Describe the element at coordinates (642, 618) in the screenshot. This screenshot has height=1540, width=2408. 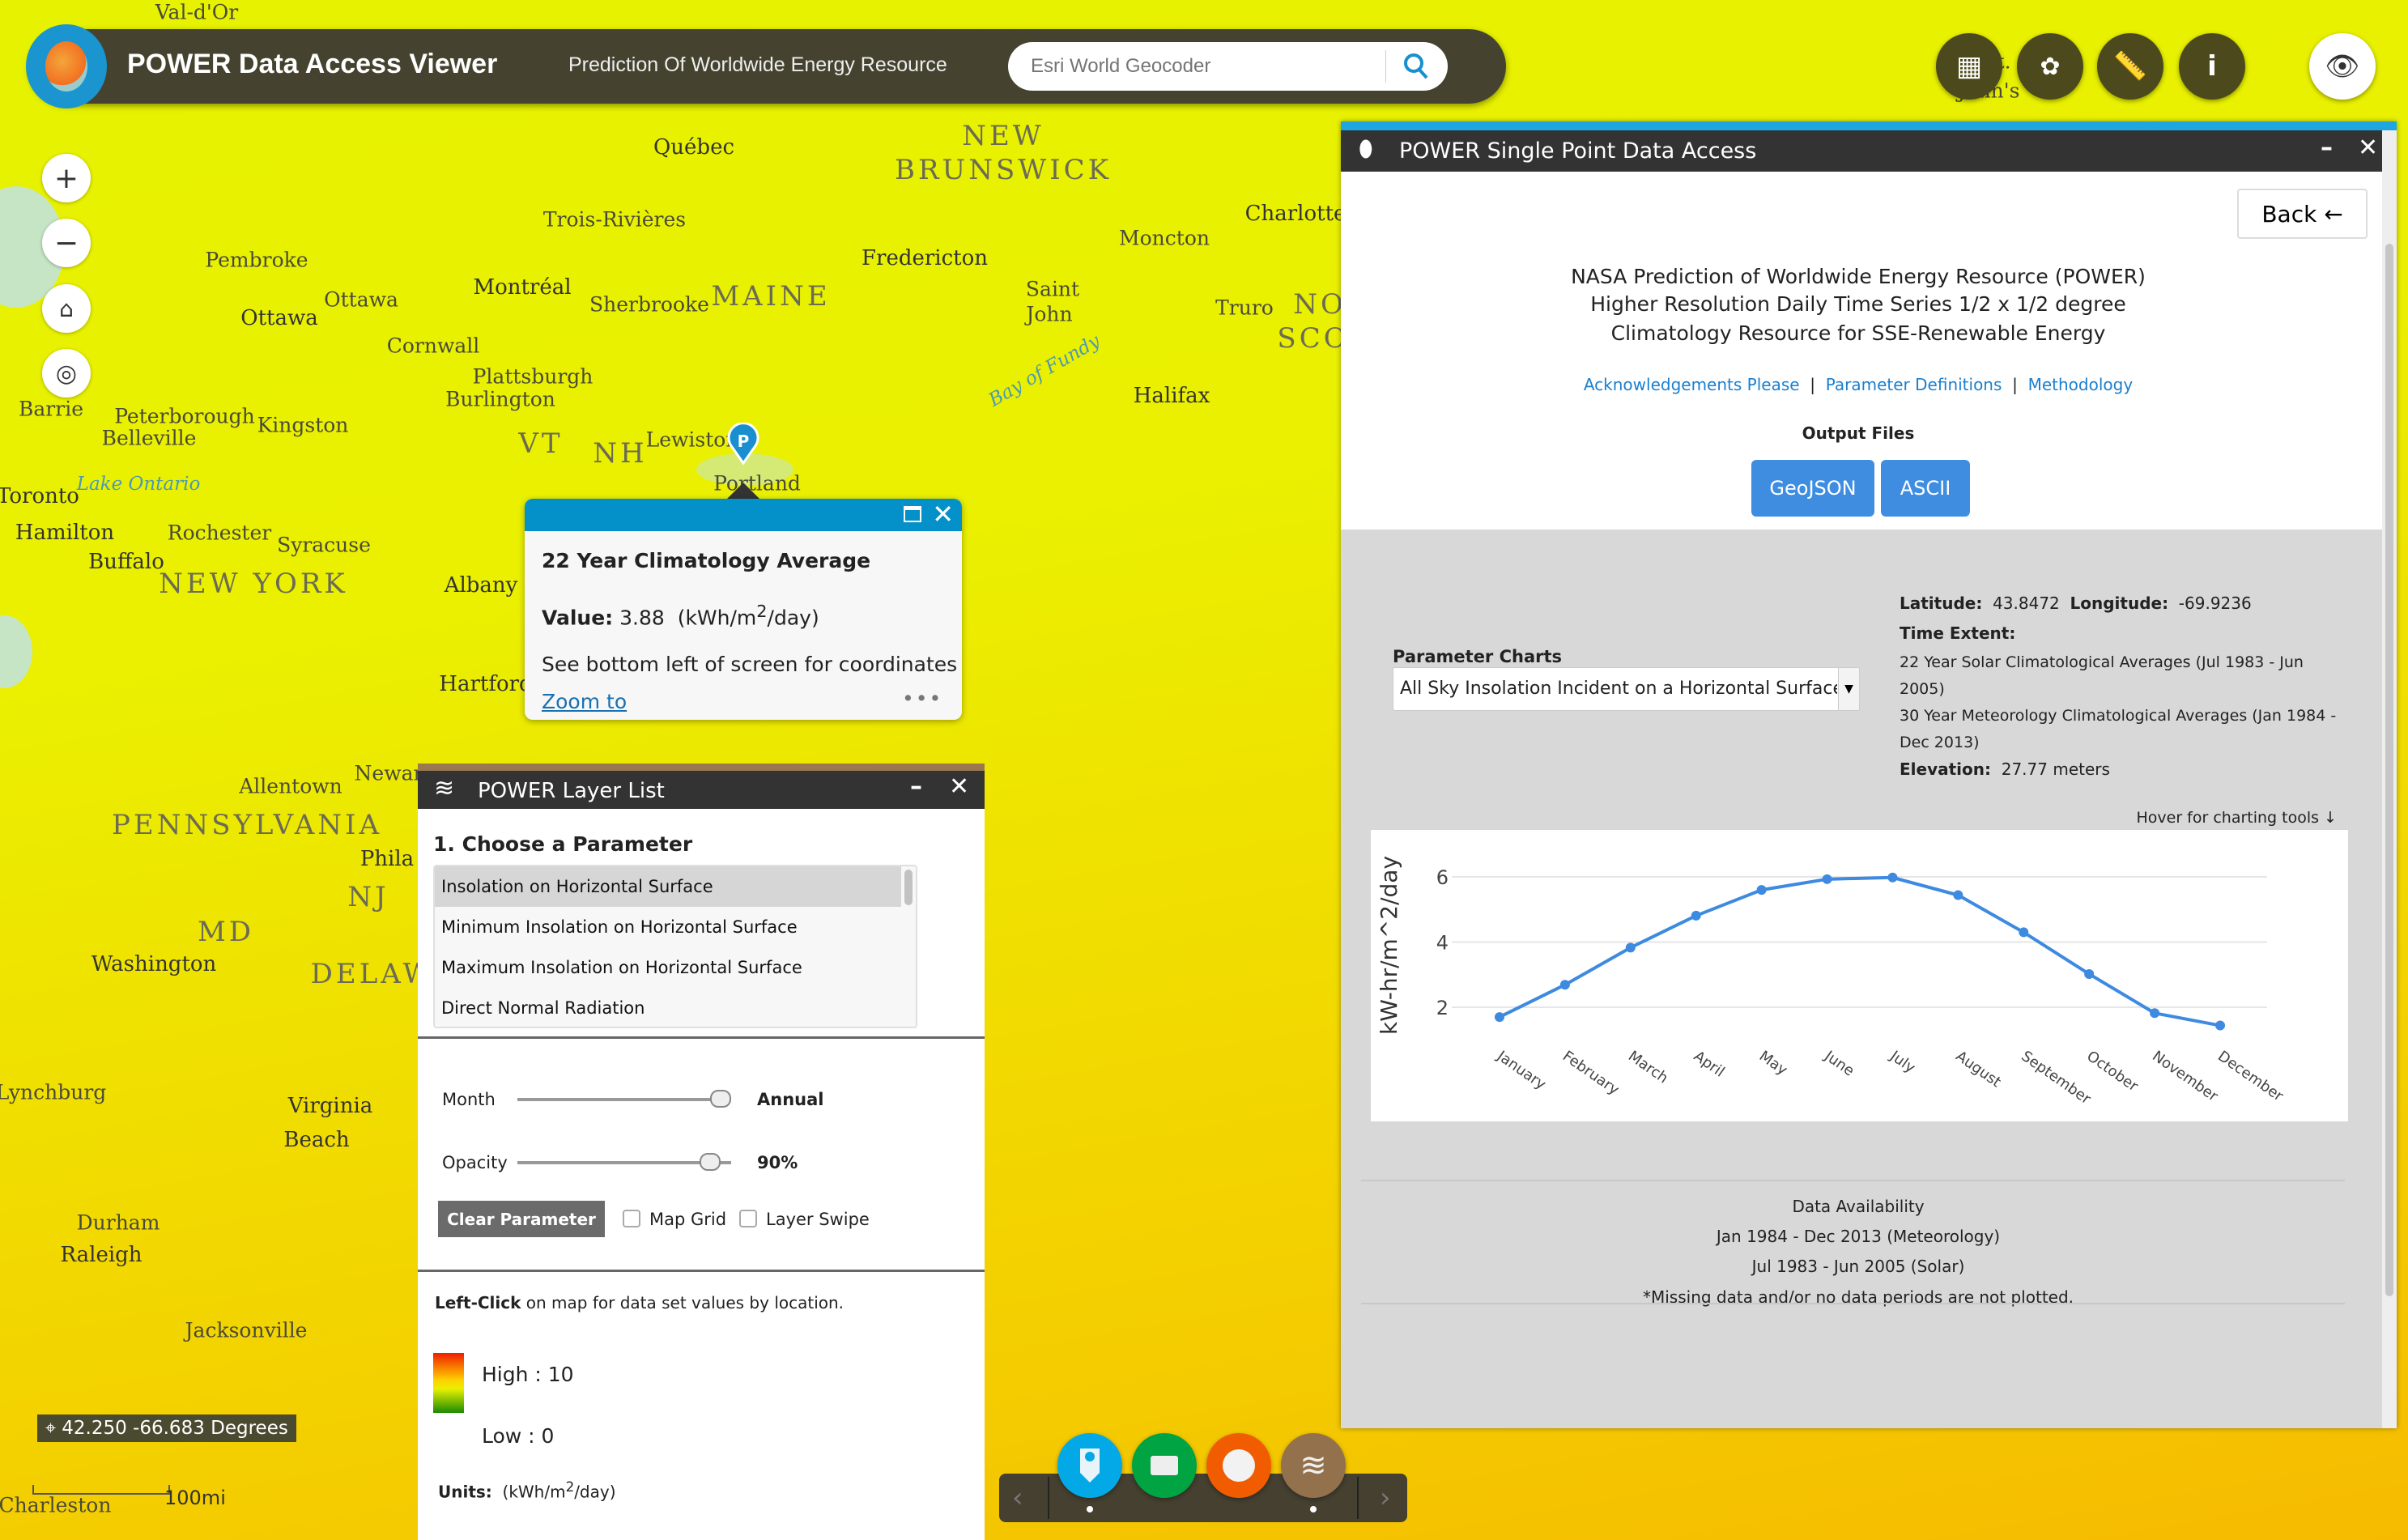
I see `value: 3.88` at that location.